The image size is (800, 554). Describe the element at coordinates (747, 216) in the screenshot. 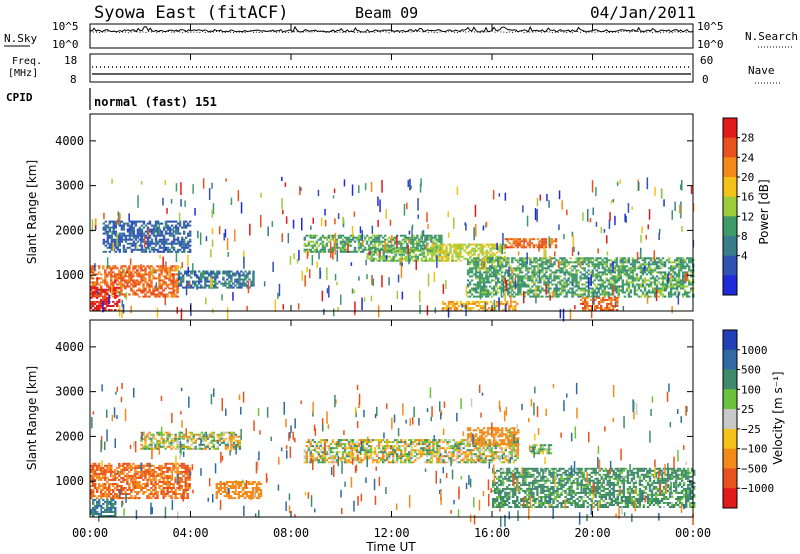

I see `colorbar-tick-label: 12` at that location.